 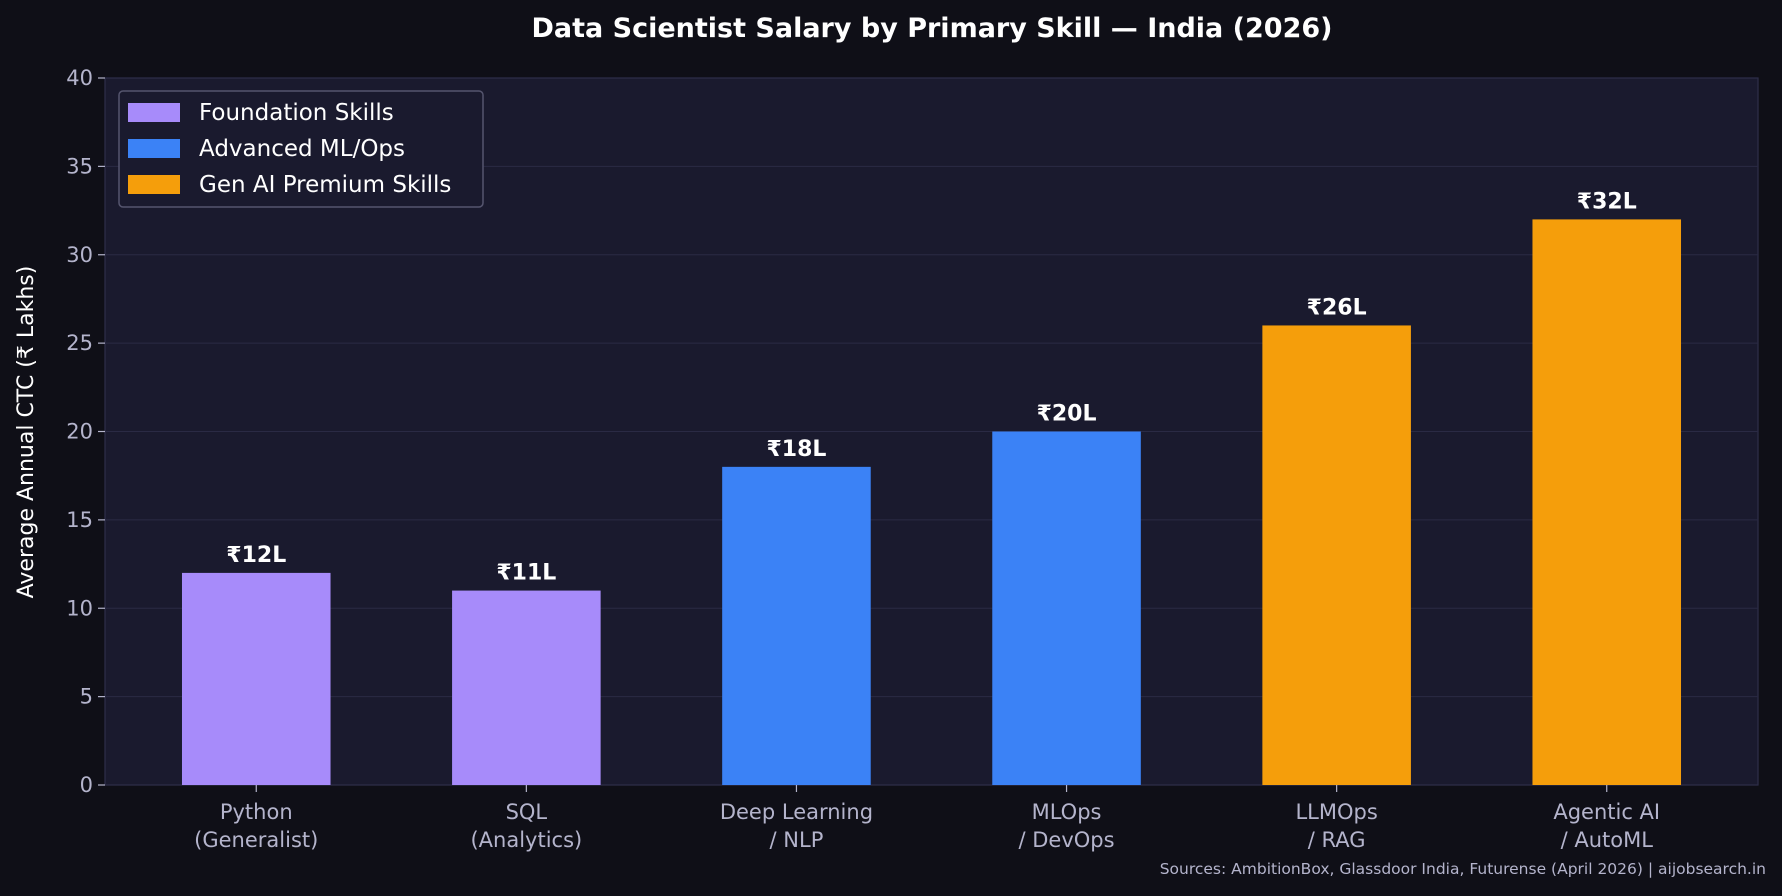 What do you see at coordinates (79, 166) in the screenshot?
I see `y-tick-label: 35` at bounding box center [79, 166].